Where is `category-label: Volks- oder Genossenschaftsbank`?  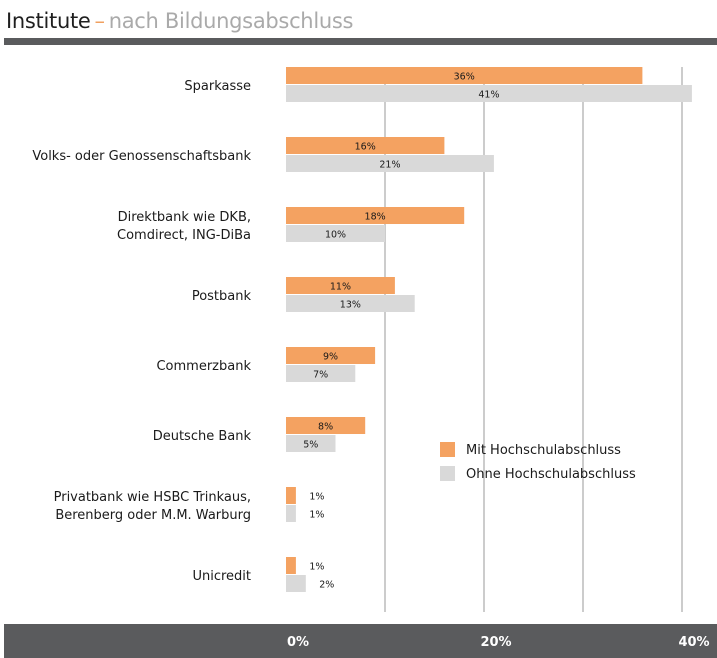
category-label: Volks- oder Genossenschaftsbank is located at coordinates (141, 156).